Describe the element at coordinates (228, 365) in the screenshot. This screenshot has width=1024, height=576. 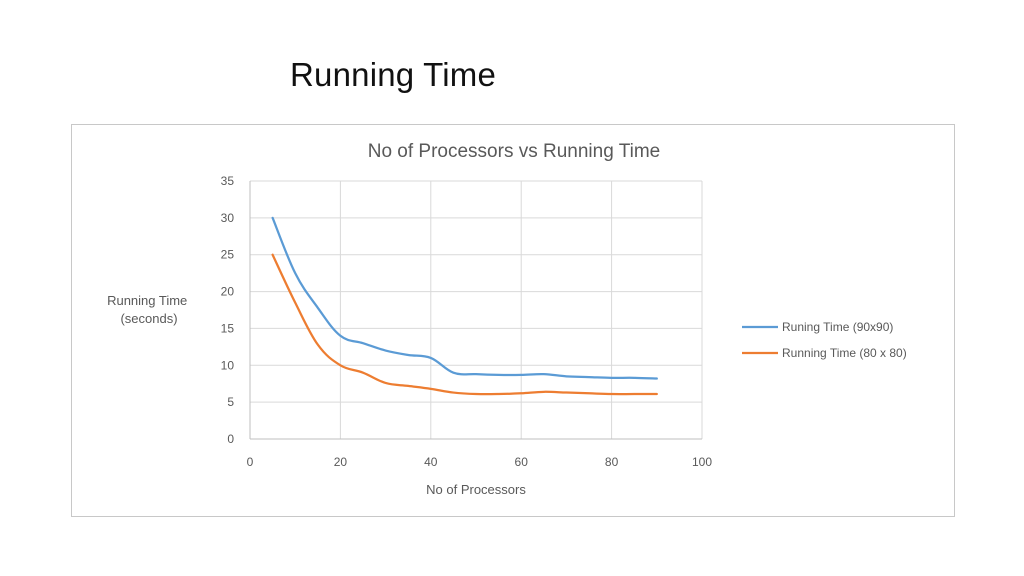
I see `y-tick-label-2: 10` at that location.